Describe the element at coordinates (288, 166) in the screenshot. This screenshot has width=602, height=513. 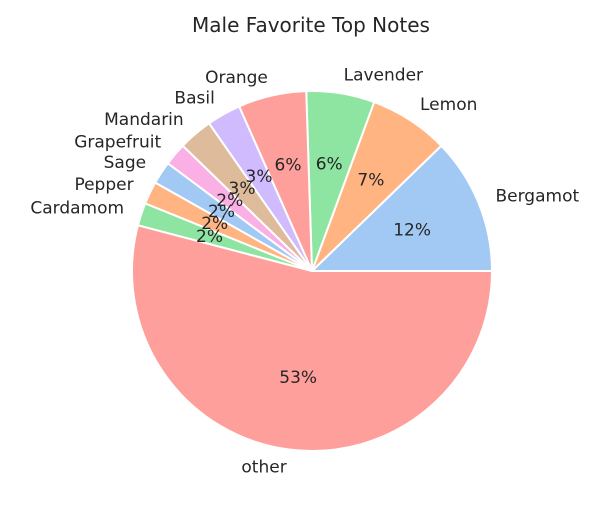
I see `pct-orange: 6%` at that location.